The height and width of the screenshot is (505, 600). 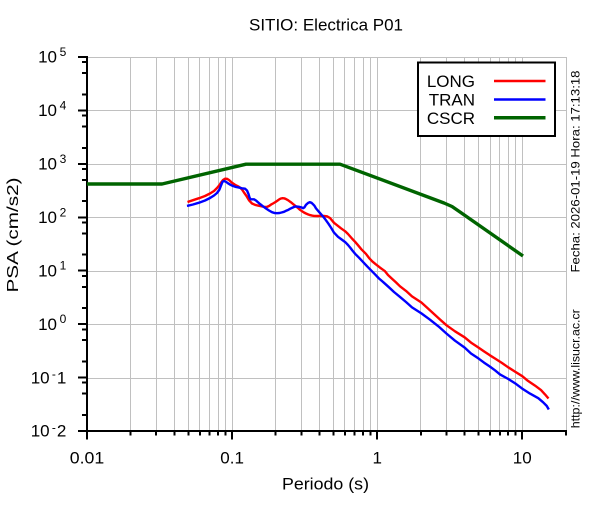 What do you see at coordinates (522, 457) in the screenshot?
I see `svg-text: 10` at bounding box center [522, 457].